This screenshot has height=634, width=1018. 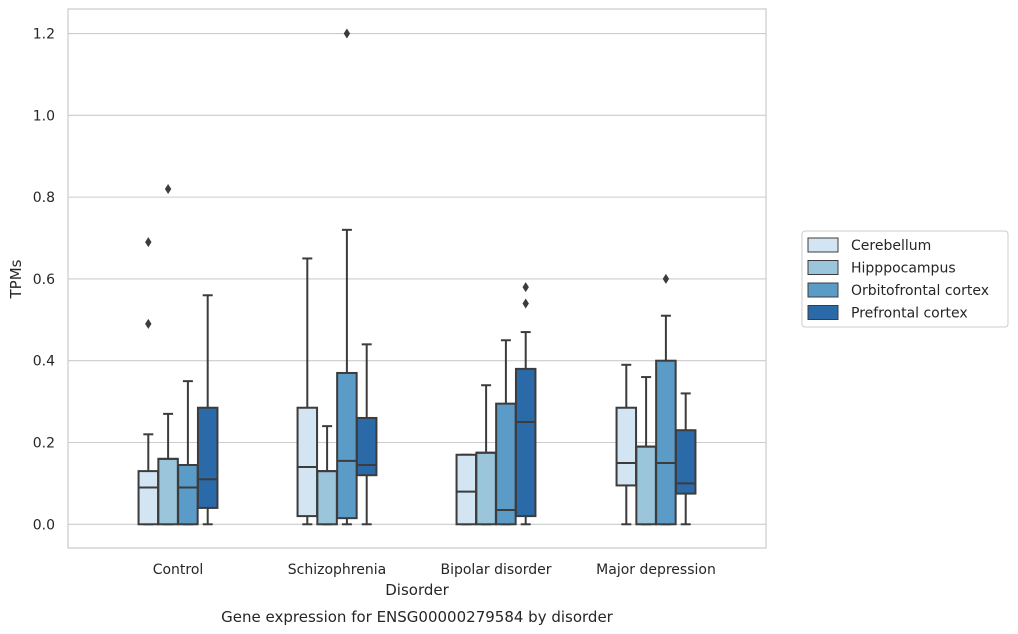 What do you see at coordinates (495, 570) in the screenshot?
I see `x-tick-label: Bipolar disorder` at bounding box center [495, 570].